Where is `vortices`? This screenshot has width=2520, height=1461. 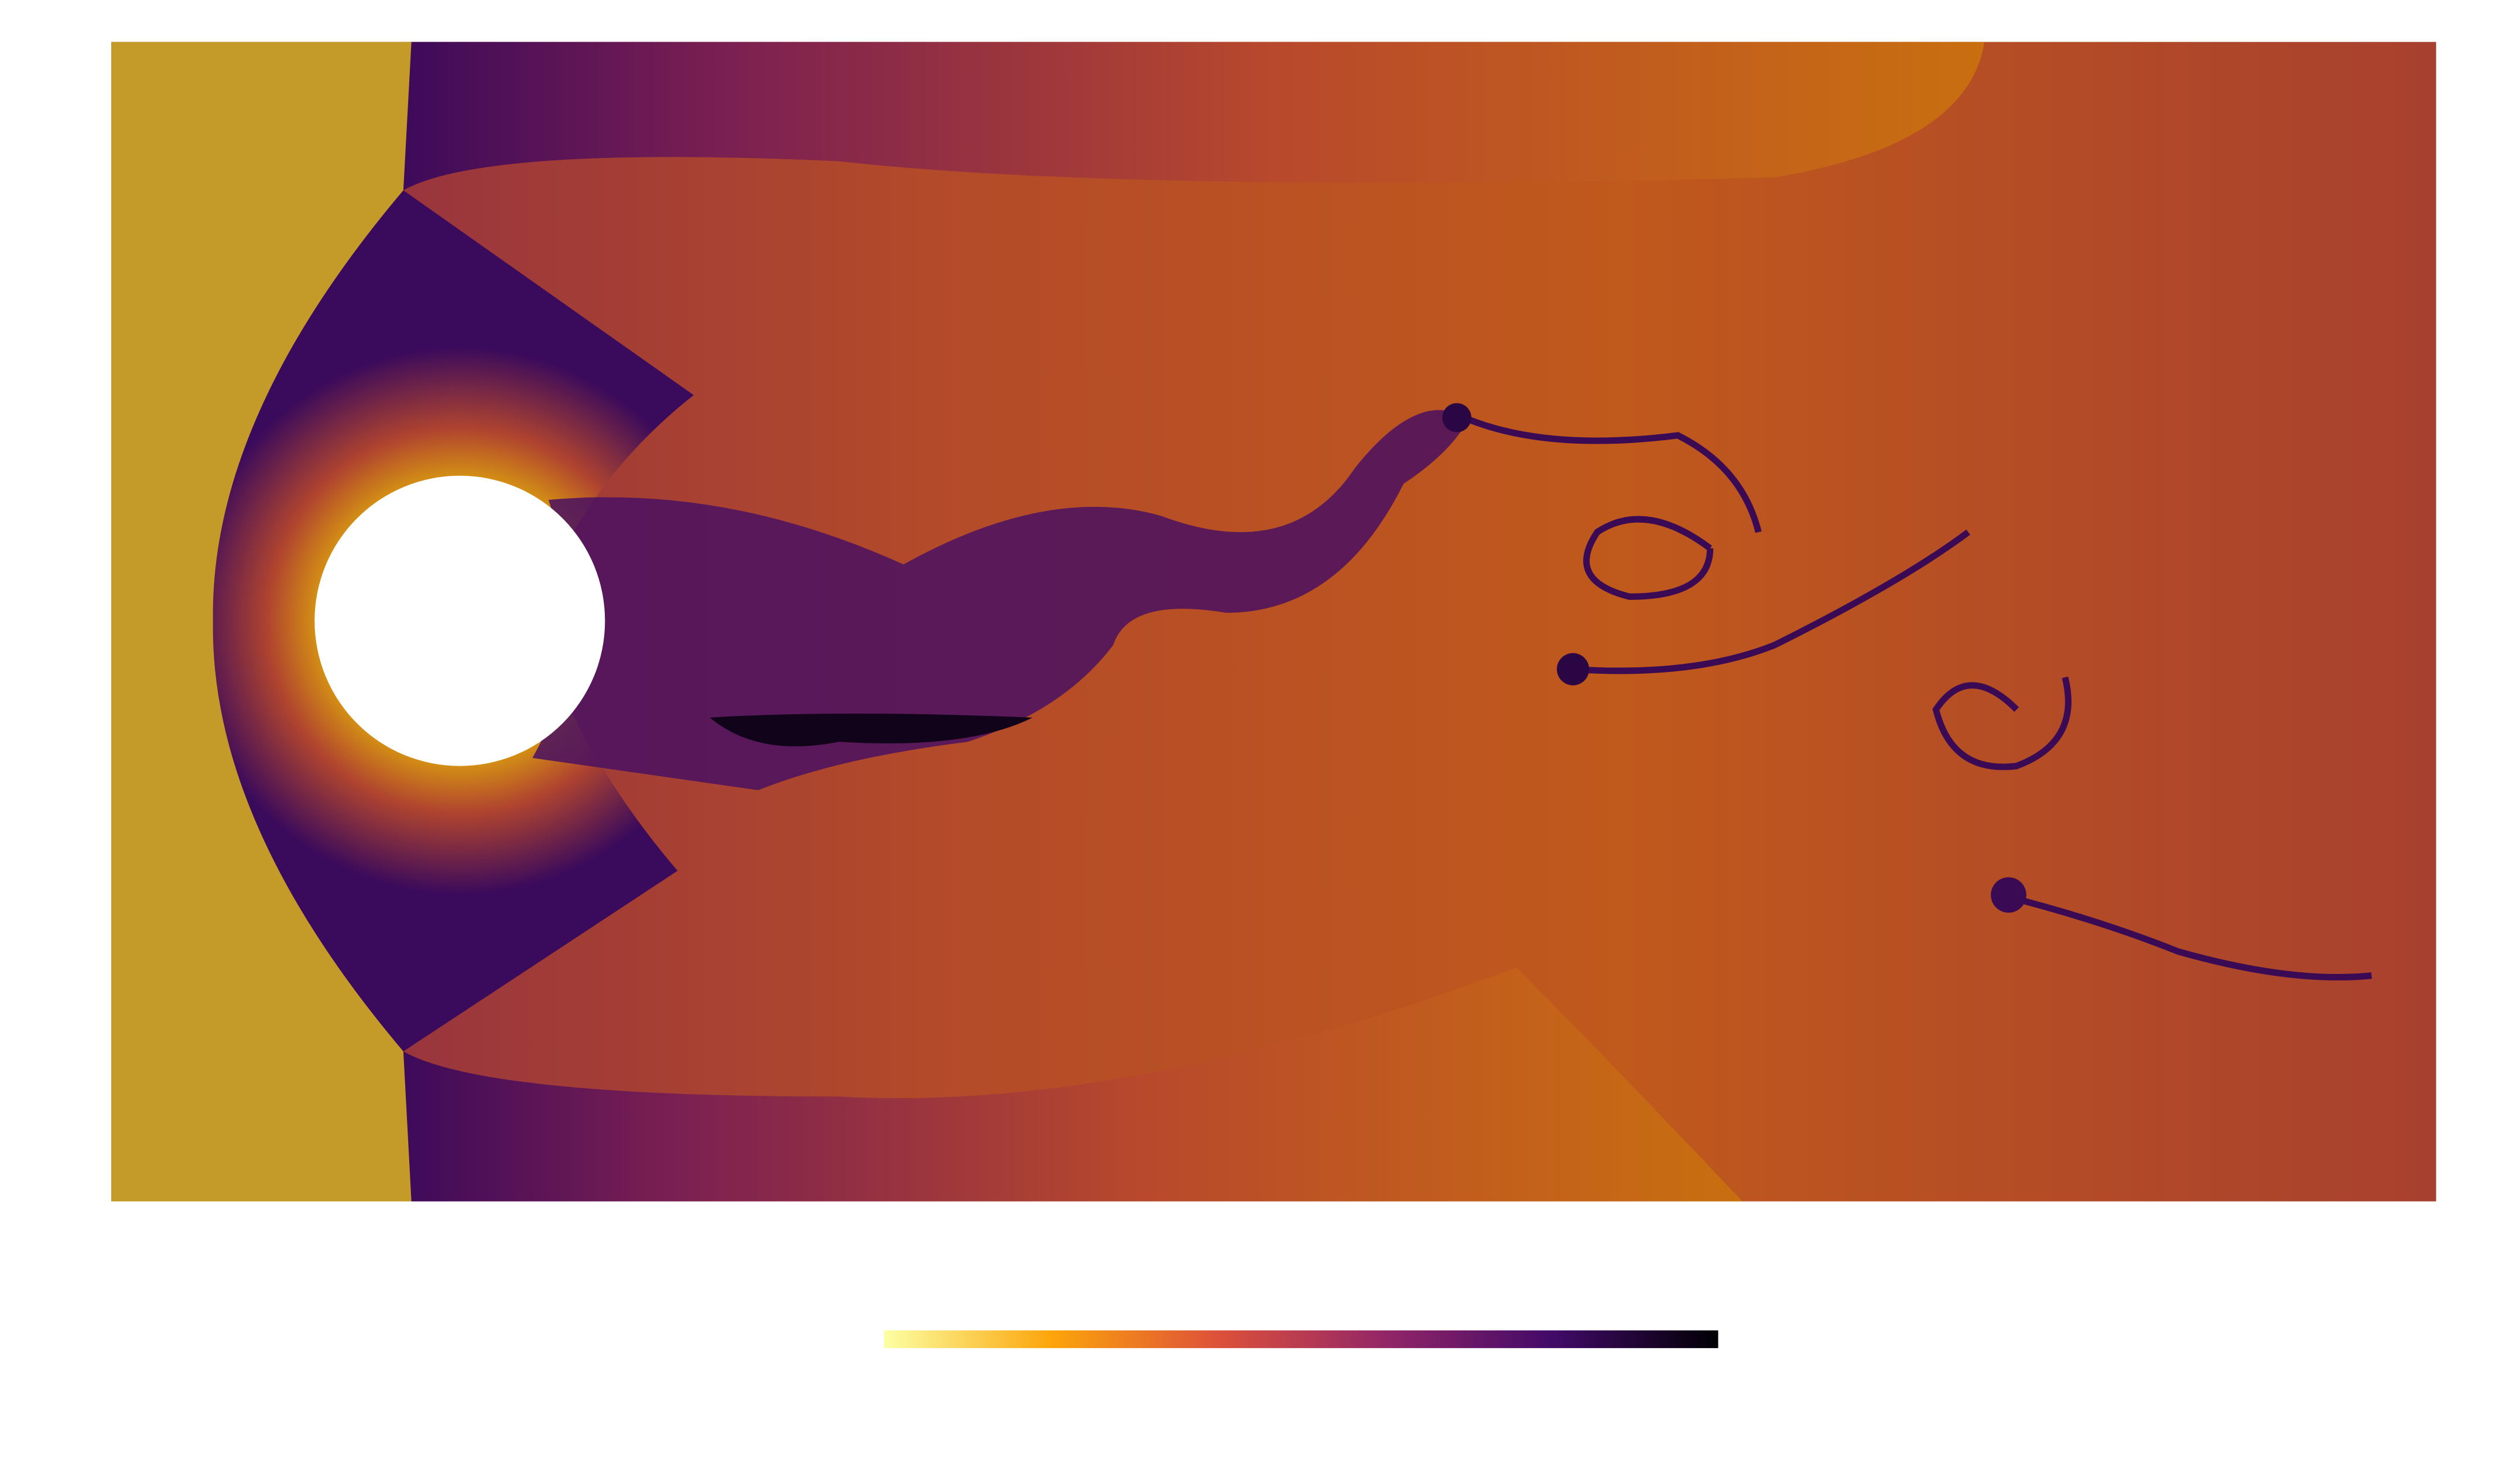 vortices is located at coordinates (1919, 698).